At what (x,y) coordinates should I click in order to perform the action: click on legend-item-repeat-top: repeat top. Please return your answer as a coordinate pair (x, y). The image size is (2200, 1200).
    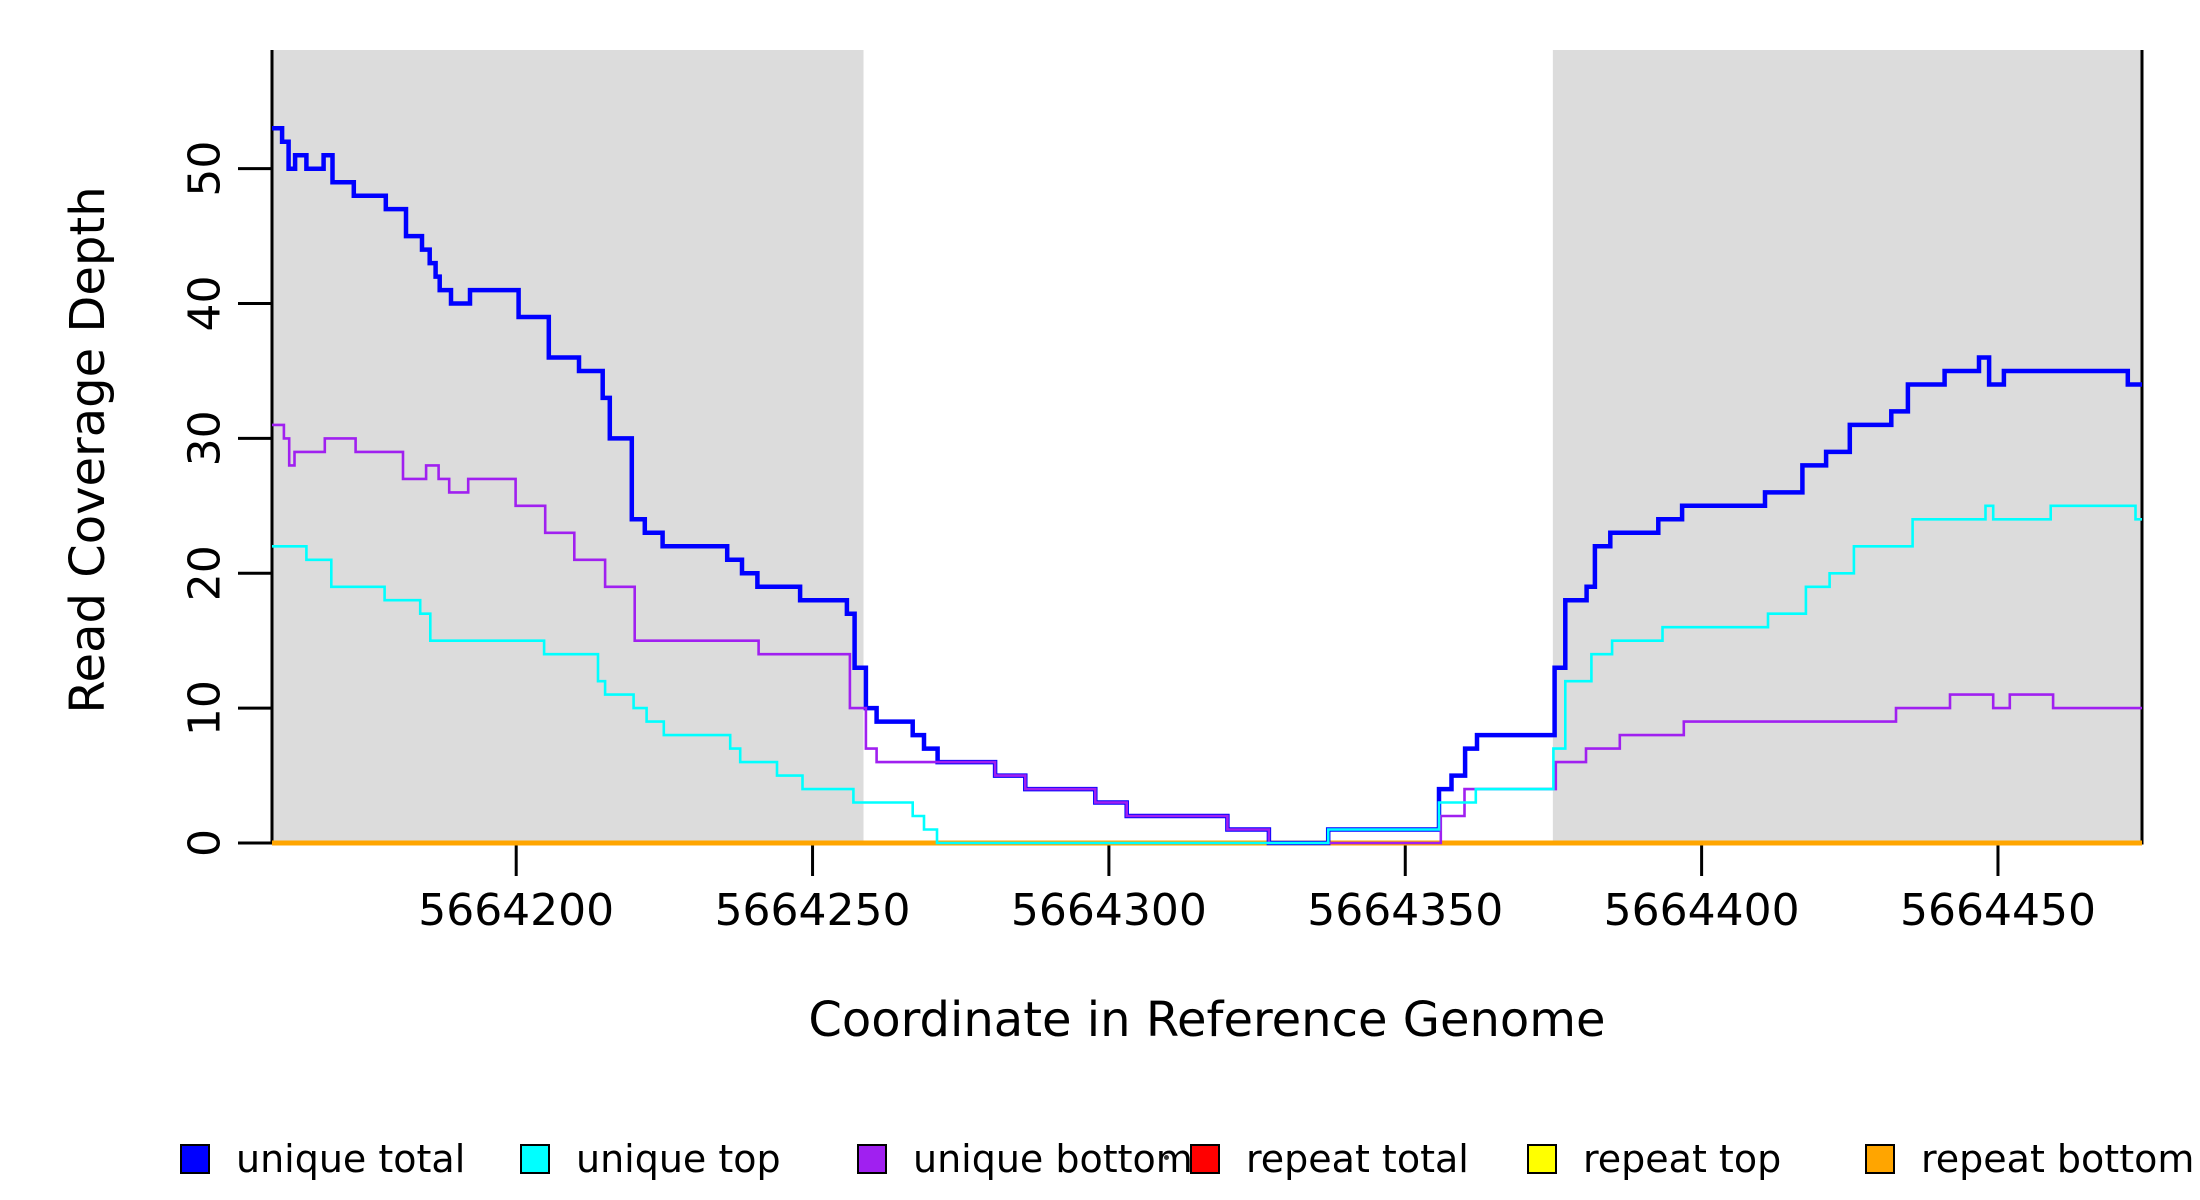
    Looking at the image, I should click on (1654, 1159).